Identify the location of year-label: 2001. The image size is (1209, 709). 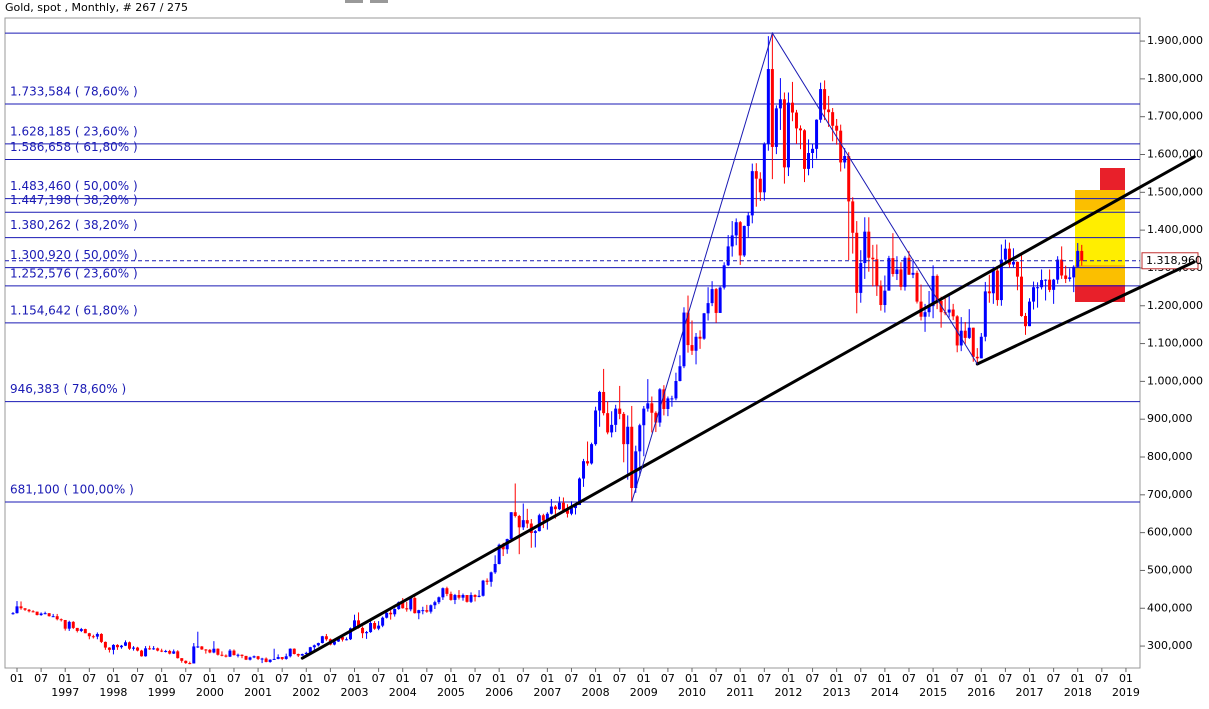
(258, 692).